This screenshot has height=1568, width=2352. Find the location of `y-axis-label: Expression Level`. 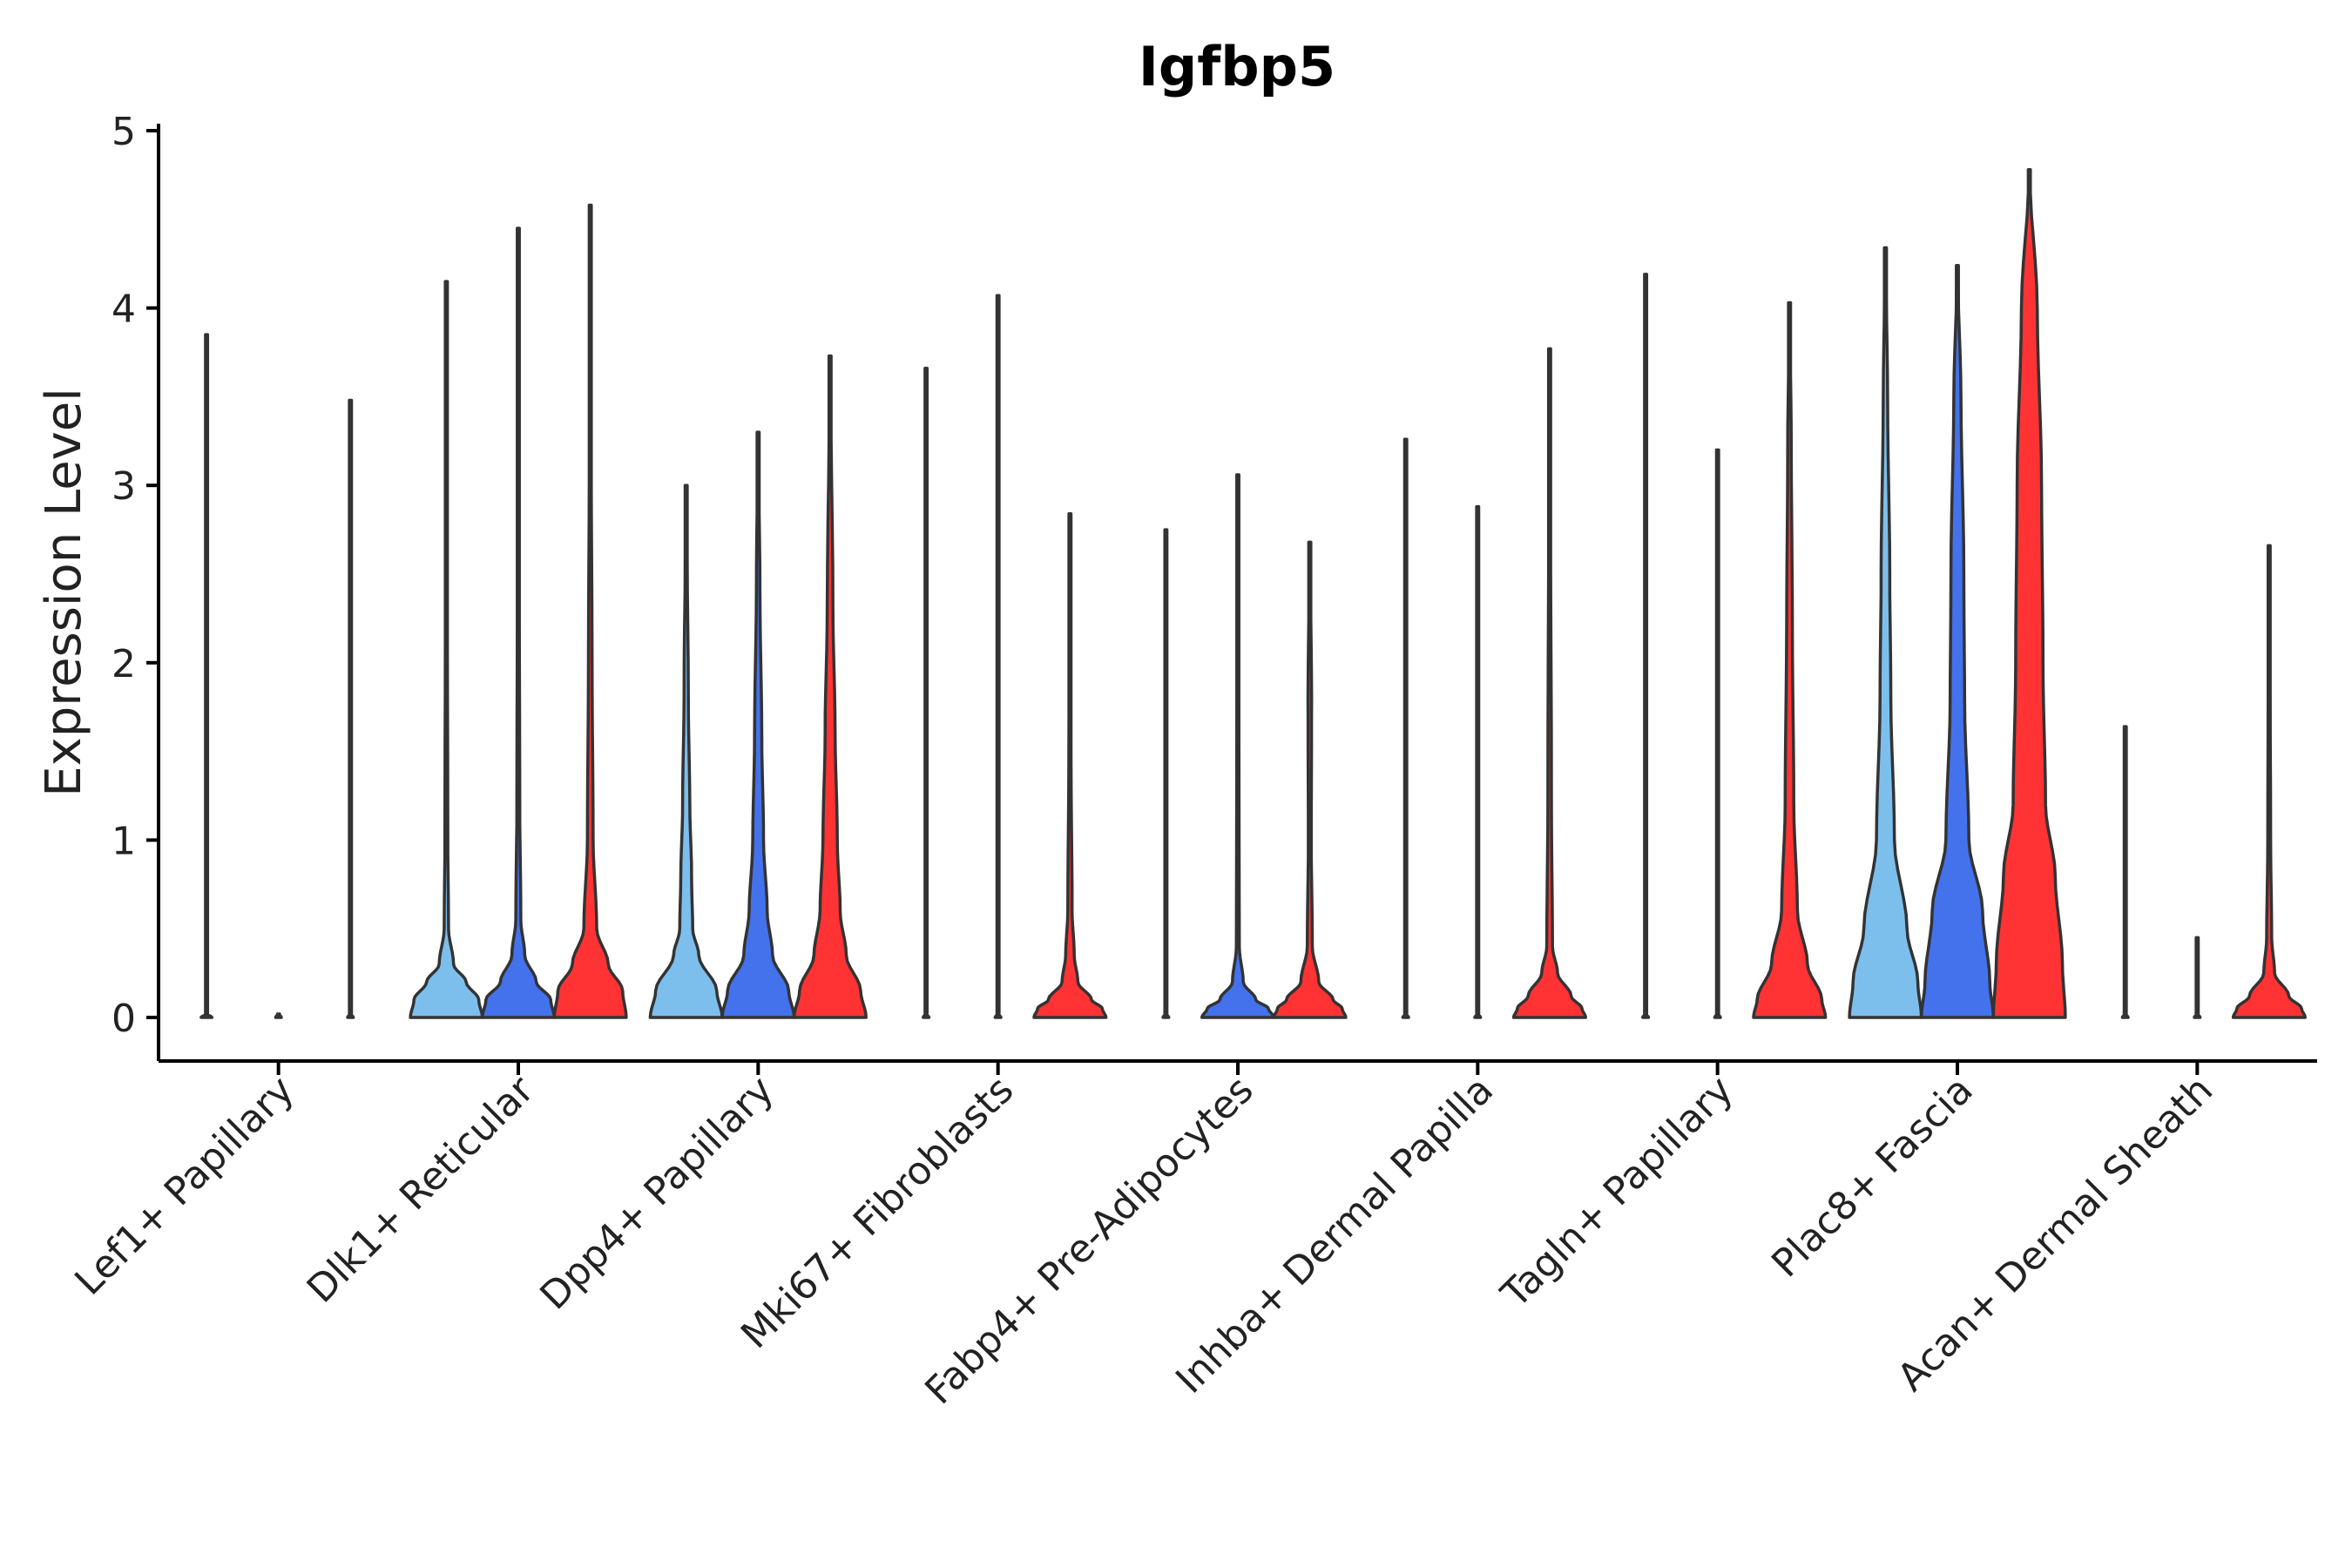

y-axis-label: Expression Level is located at coordinates (64, 592).